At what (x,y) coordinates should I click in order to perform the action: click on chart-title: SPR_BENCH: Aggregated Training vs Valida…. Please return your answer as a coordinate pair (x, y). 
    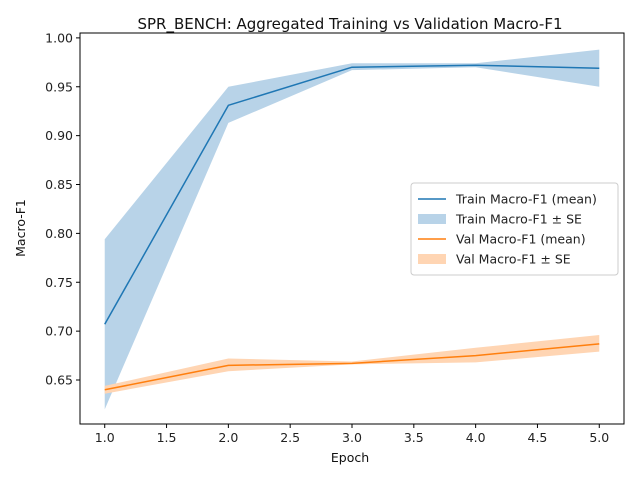
    Looking at the image, I should click on (349, 24).